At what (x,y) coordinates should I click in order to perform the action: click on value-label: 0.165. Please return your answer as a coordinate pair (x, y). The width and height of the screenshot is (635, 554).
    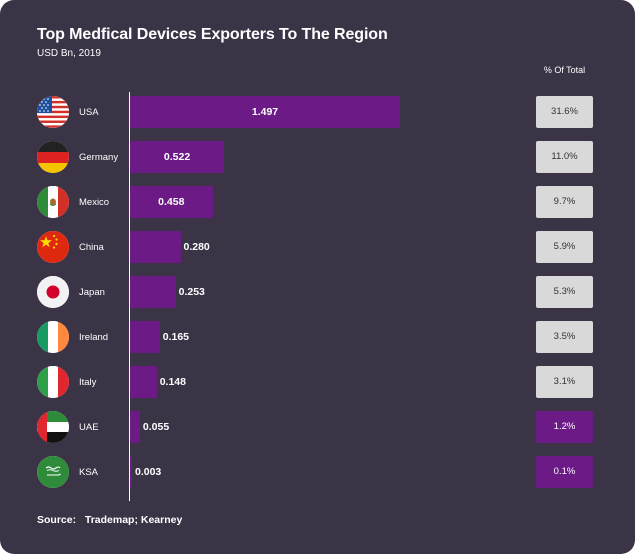
    Looking at the image, I should click on (176, 337).